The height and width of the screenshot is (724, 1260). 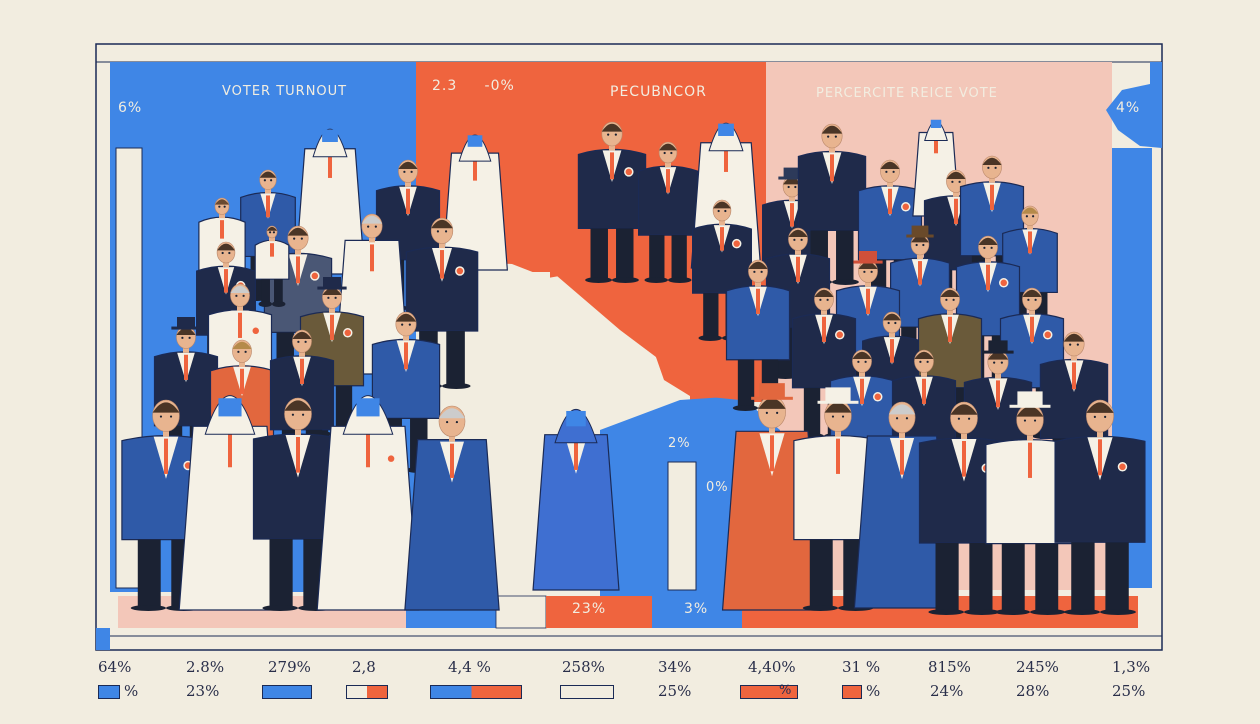 I want to click on bottom-strip-orange, so click(x=599, y=612).